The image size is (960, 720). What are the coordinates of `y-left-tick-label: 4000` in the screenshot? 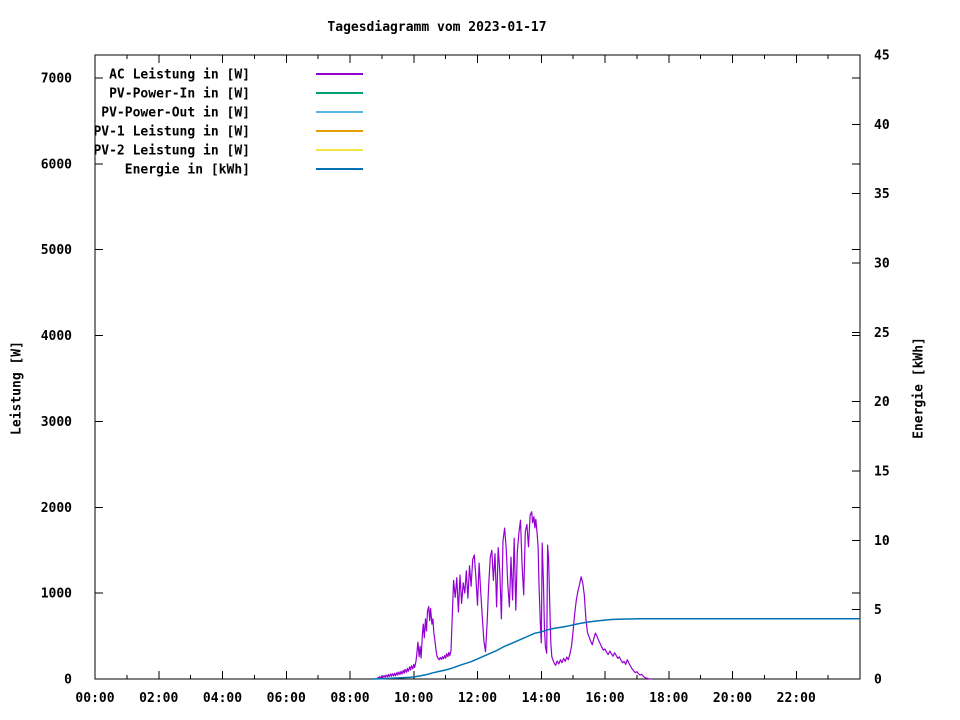 It's located at (56, 336).